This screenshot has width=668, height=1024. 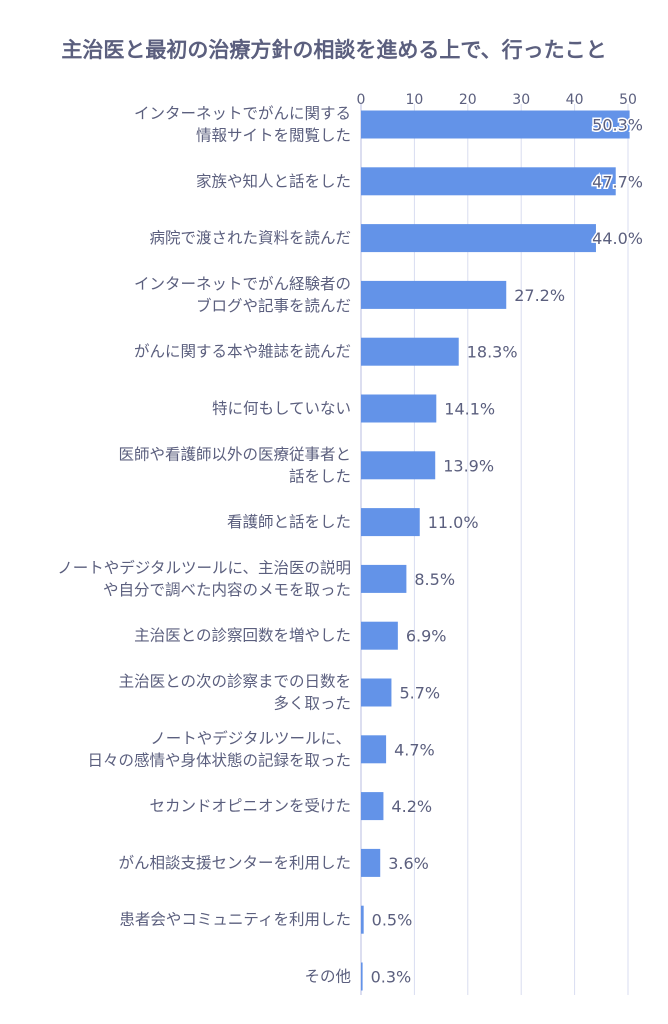 What do you see at coordinates (234, 863) in the screenshot?
I see `category-label: がん相談支援センターを利用した` at bounding box center [234, 863].